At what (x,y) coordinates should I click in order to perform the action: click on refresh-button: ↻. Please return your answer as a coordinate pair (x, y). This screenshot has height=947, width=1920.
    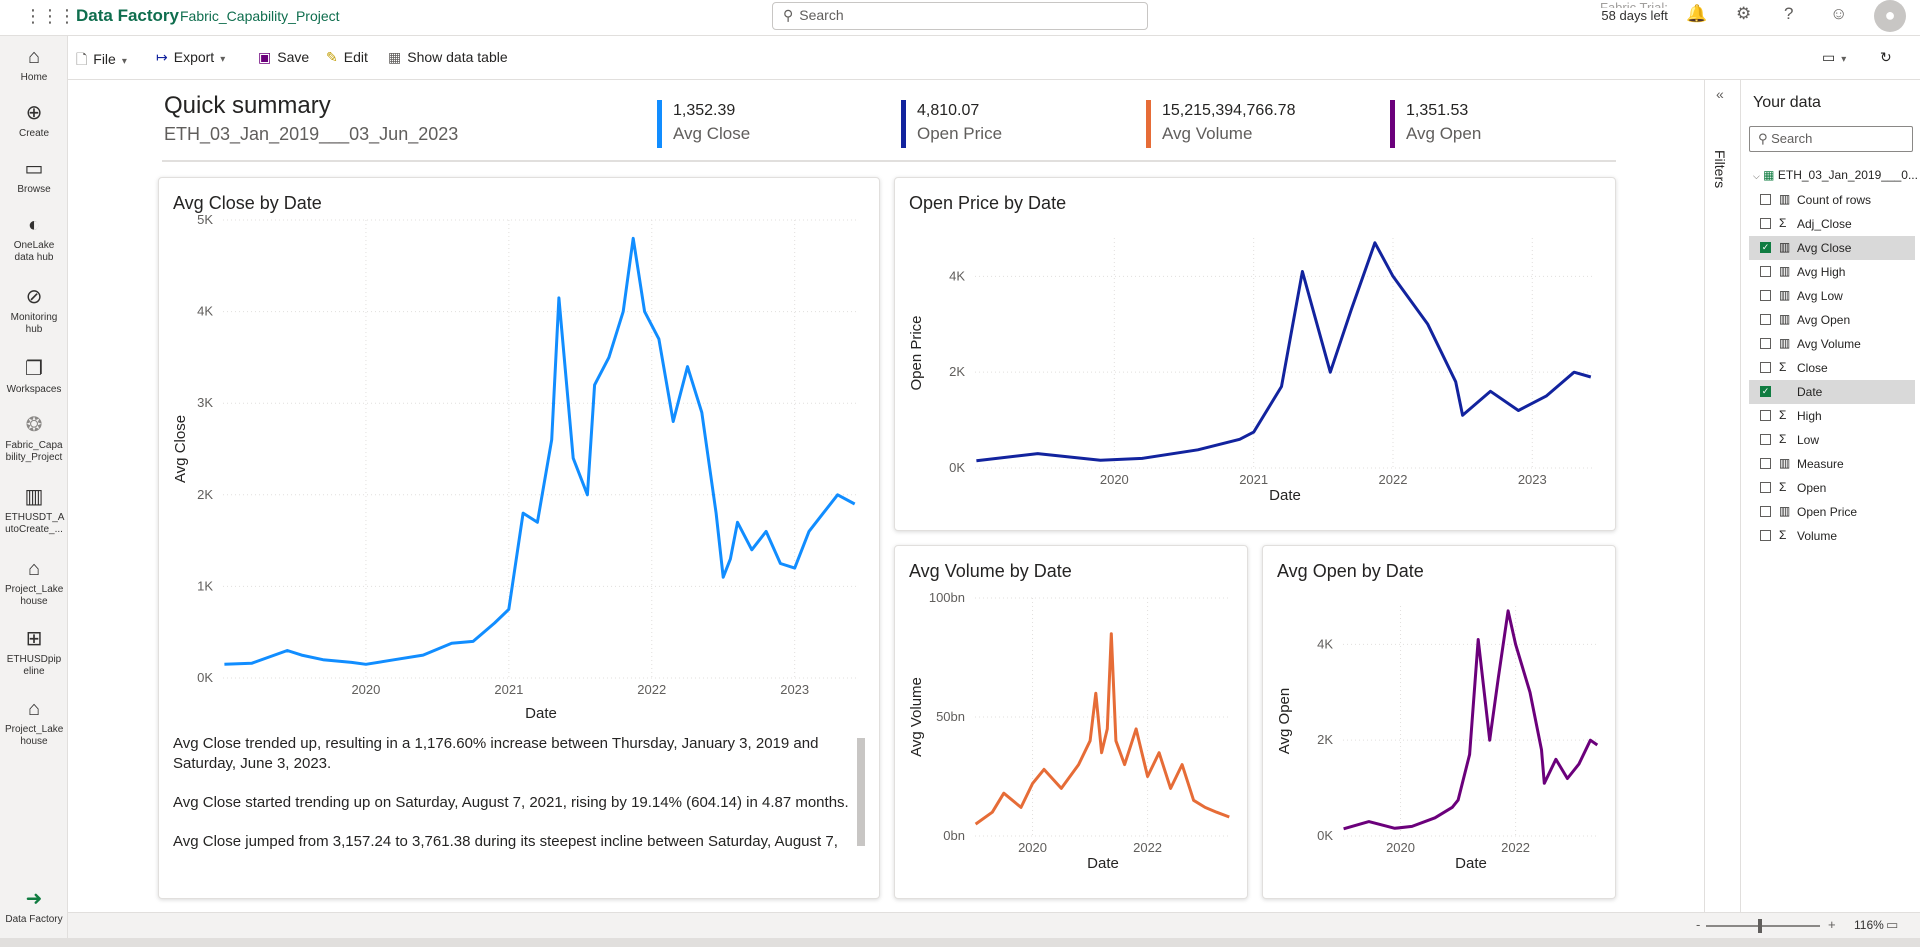
    Looking at the image, I should click on (1886, 57).